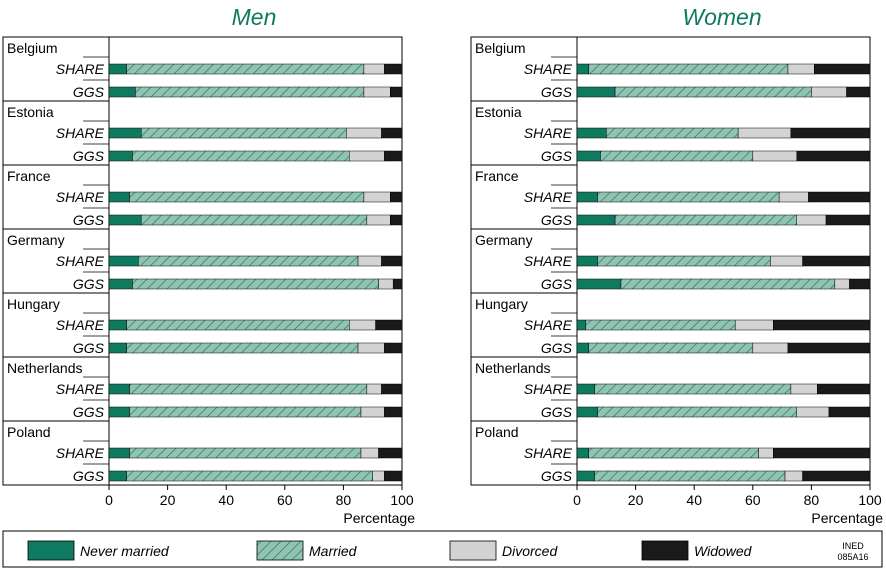 Image resolution: width=886 pixels, height=569 pixels. Describe the element at coordinates (497, 432) in the screenshot. I see `women-country-label: Poland` at that location.